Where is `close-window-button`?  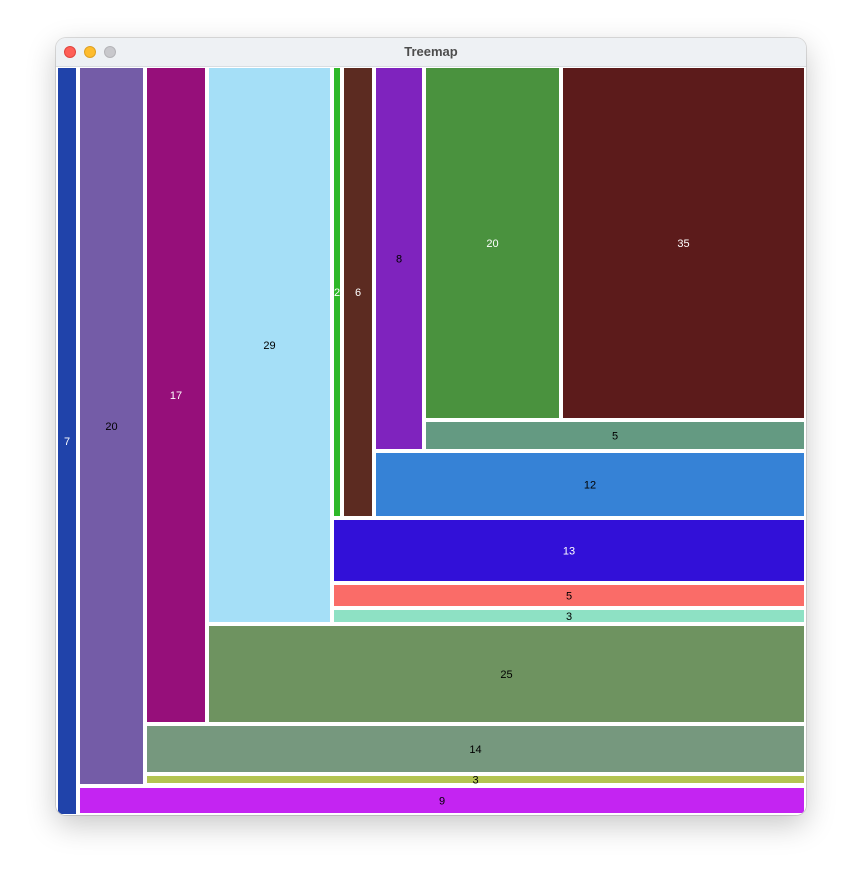
close-window-button is located at coordinates (70, 52).